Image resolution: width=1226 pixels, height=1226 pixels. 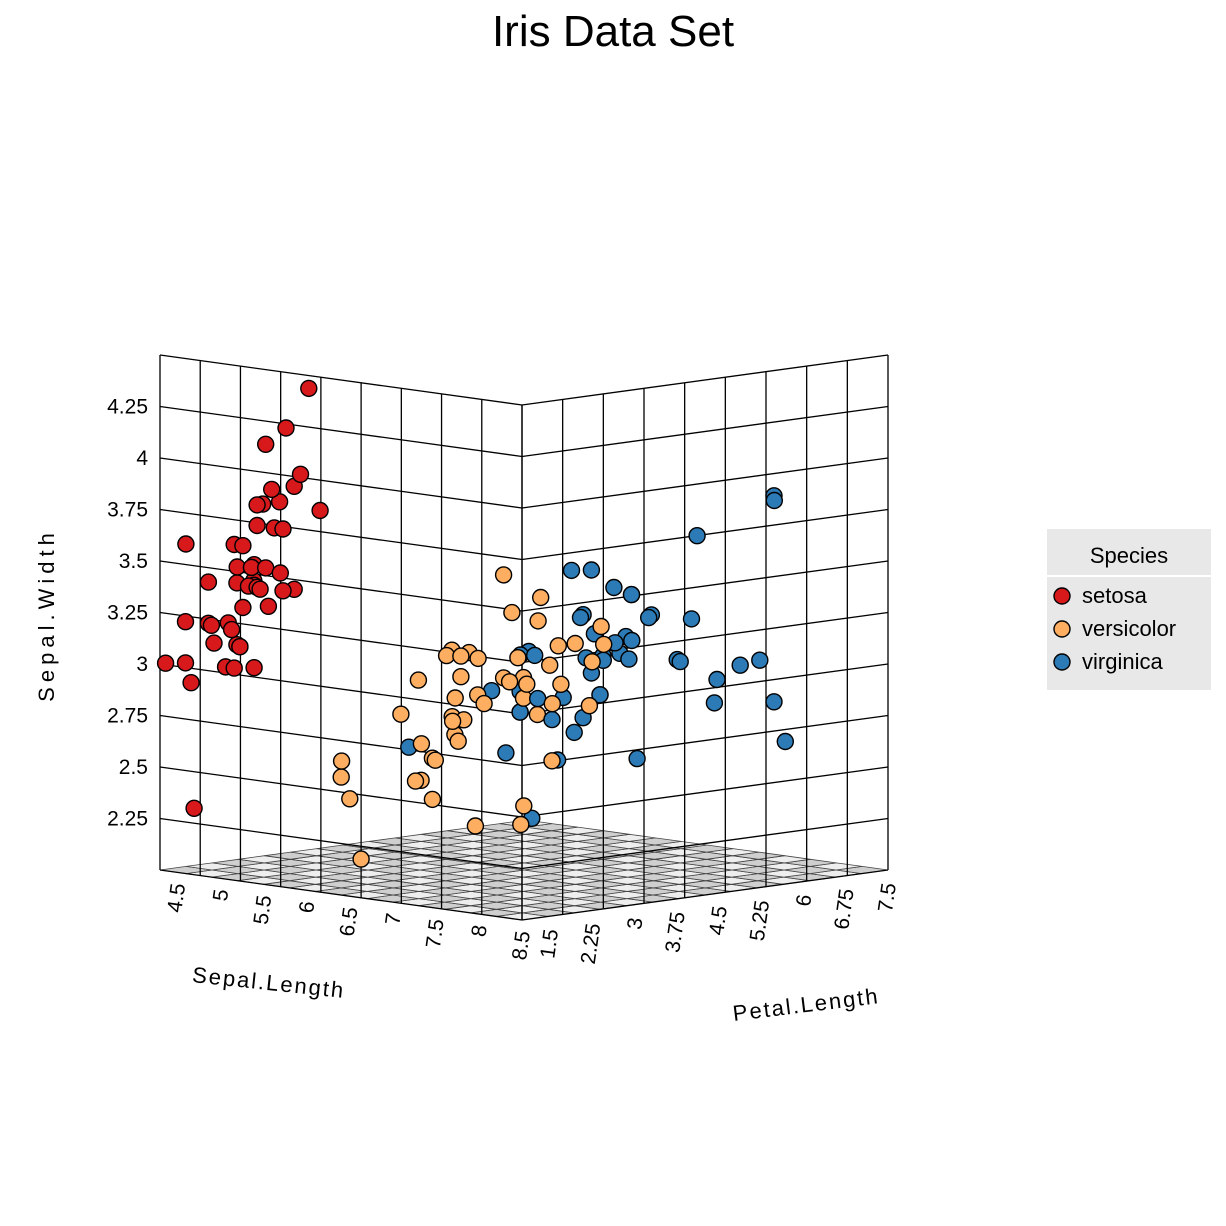 What do you see at coordinates (613, 31) in the screenshot?
I see `chart-title: Iris Data Set` at bounding box center [613, 31].